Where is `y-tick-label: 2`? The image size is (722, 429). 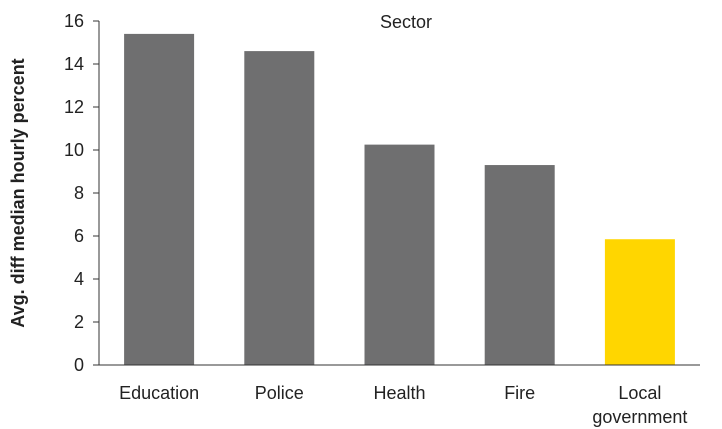
y-tick-label: 2 is located at coordinates (79, 322).